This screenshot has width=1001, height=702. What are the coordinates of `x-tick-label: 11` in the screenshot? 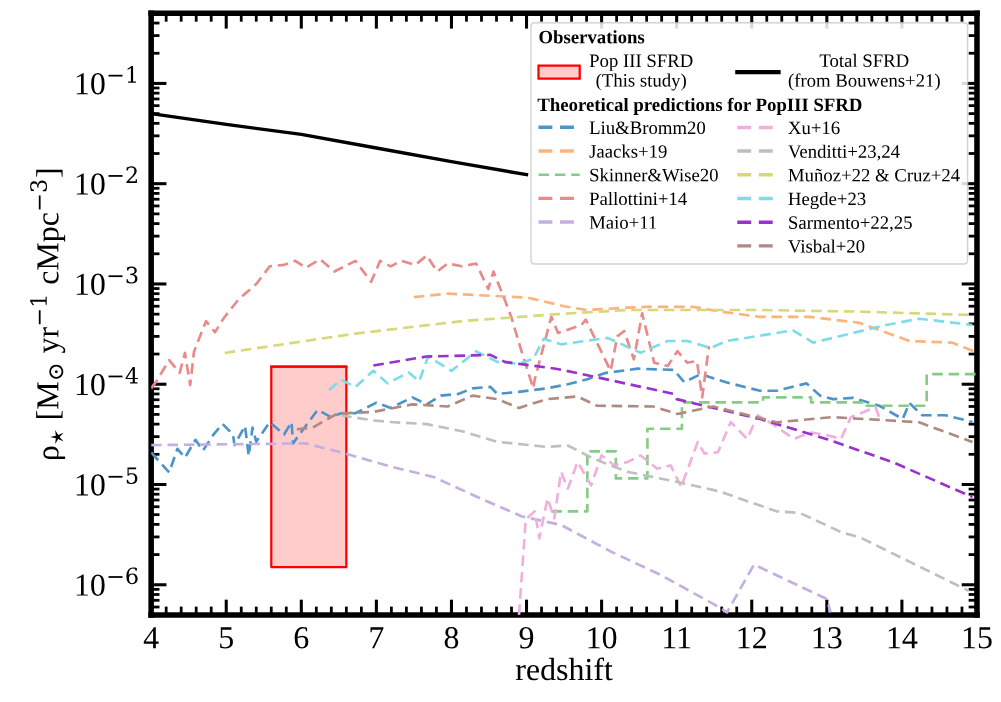 It's located at (677, 638).